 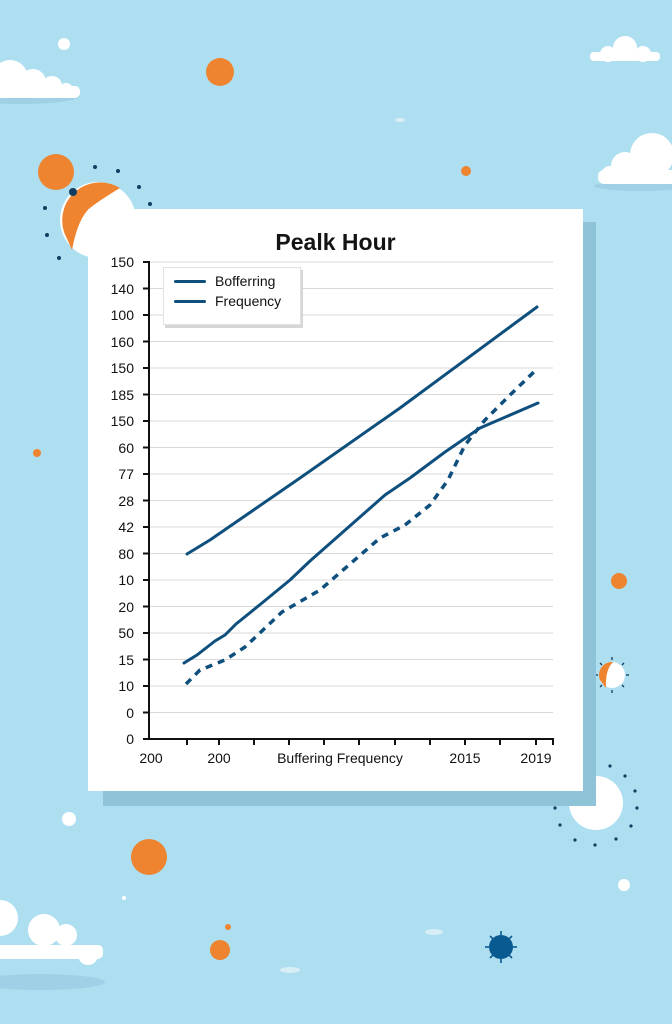 I want to click on sun-icon, so click(x=612, y=675).